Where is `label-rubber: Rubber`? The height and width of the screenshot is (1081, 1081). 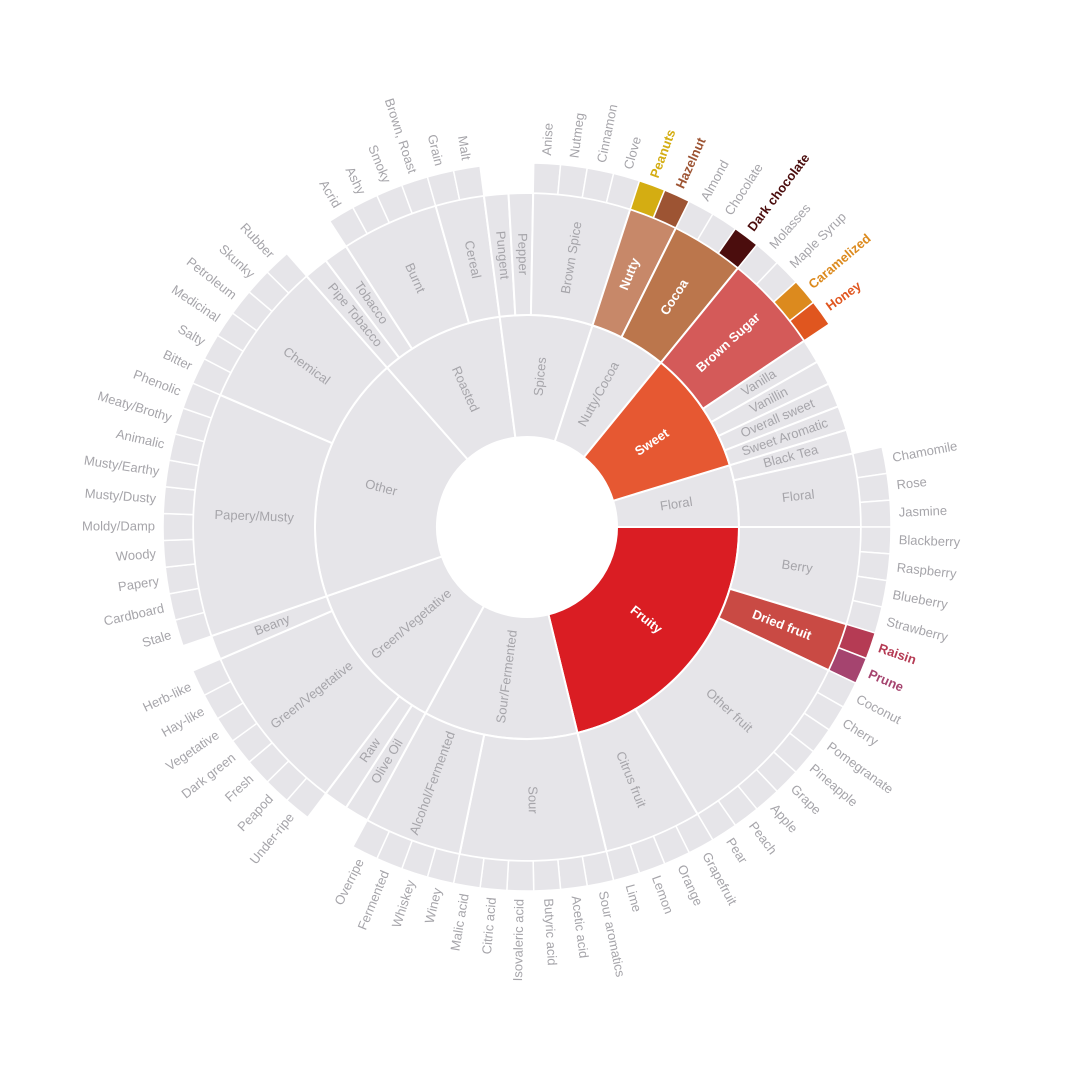
label-rubber: Rubber is located at coordinates (257, 241).